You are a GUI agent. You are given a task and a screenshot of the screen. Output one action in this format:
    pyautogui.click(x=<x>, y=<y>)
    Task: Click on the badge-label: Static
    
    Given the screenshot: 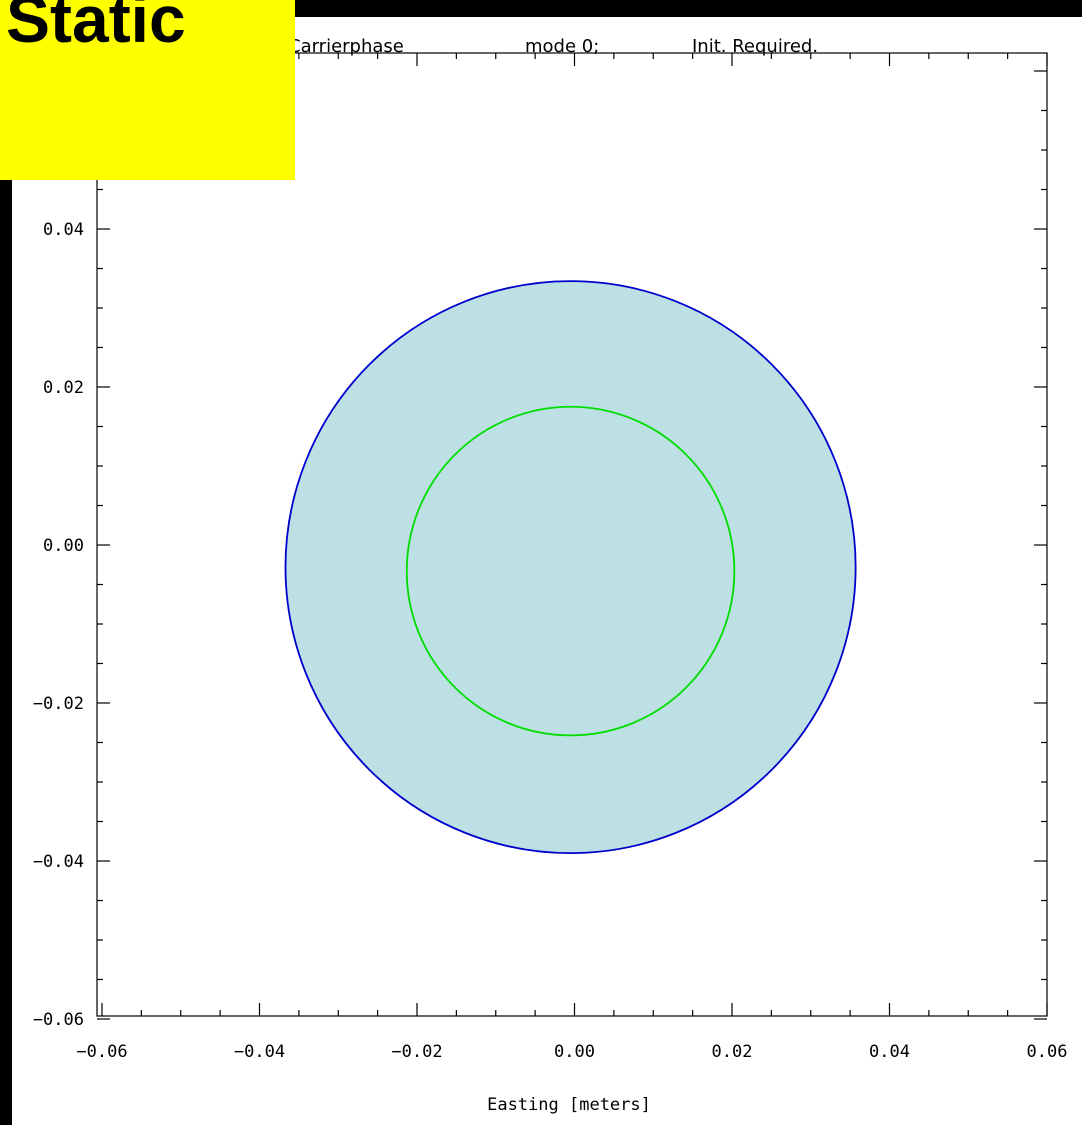 What is the action you would take?
    pyautogui.click(x=96, y=28)
    